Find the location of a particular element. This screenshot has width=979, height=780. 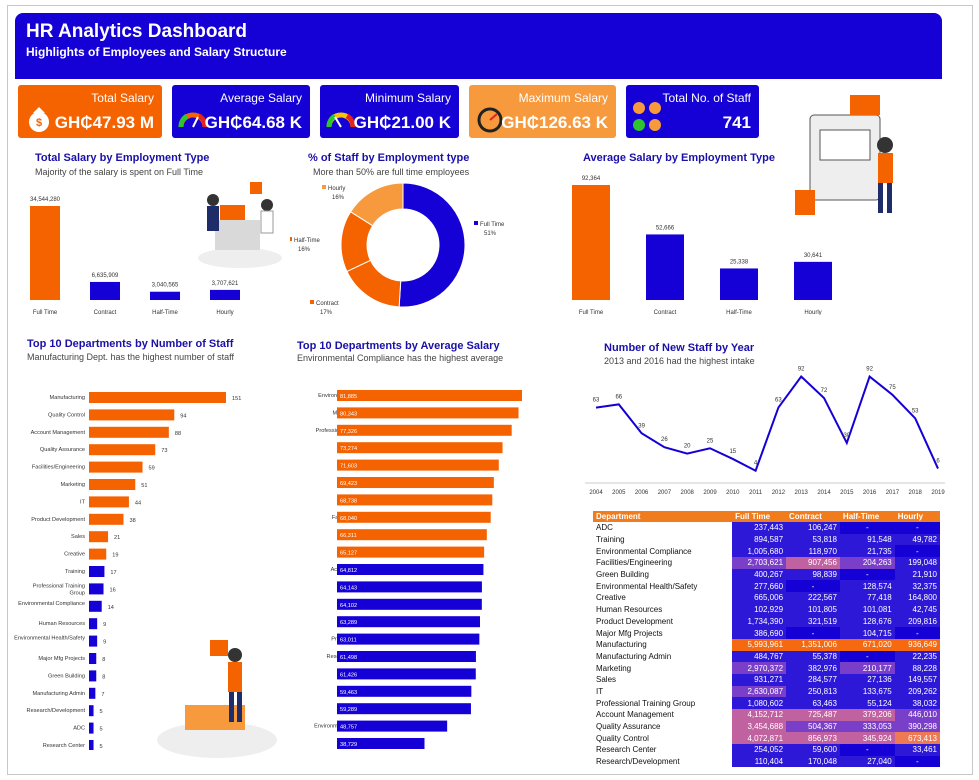

data-label: 48,757 is located at coordinates (348, 728).